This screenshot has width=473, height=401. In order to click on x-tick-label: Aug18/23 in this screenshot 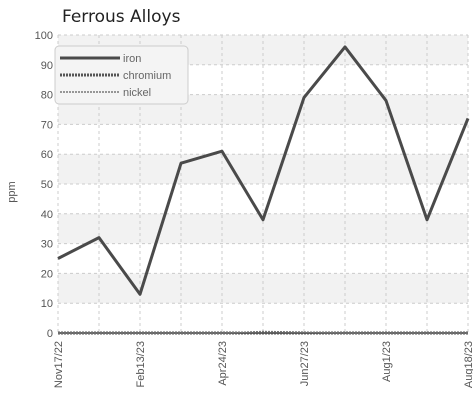, I will do `click(468, 364)`.